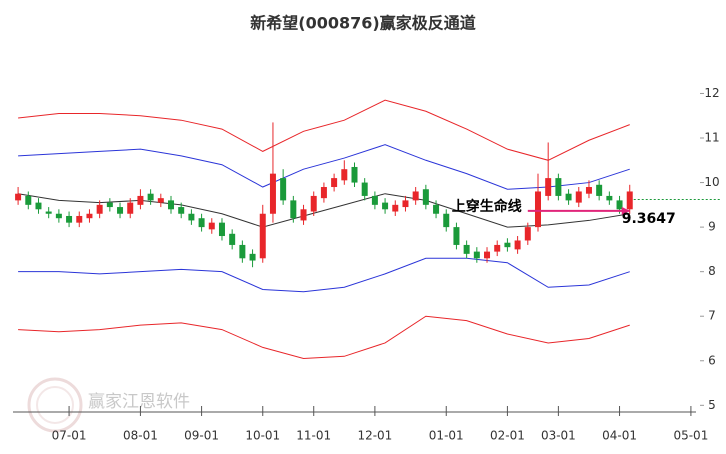 This screenshot has height=454, width=726. I want to click on x-tick-label: 09-01, so click(201, 436).